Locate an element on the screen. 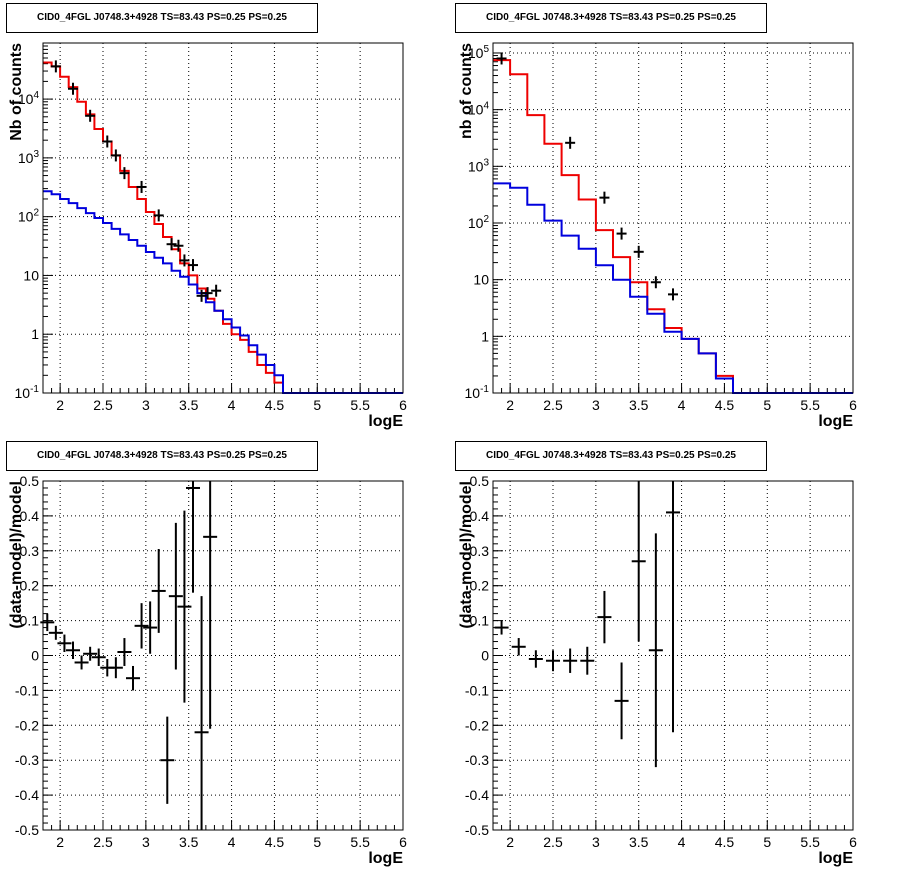 The width and height of the screenshot is (898, 875). y-axis-title: nb of counts is located at coordinates (466, 91).